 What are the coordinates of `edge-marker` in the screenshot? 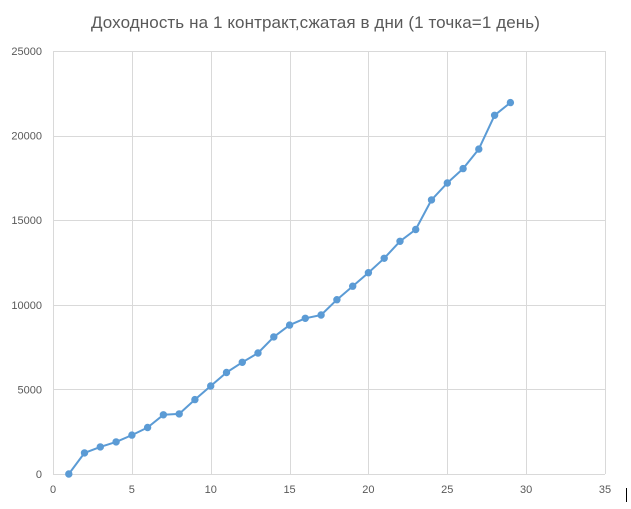 It's located at (626, 495).